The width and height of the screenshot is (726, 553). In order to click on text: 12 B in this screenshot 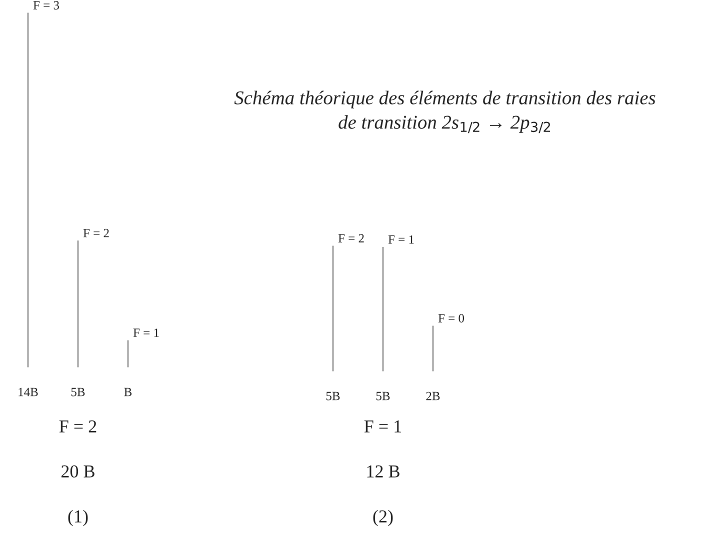, I will do `click(383, 471)`.